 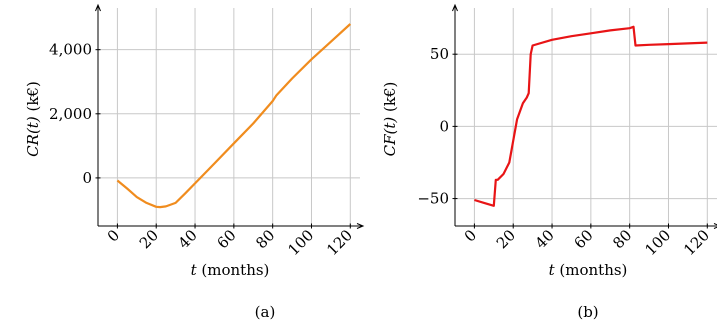 What do you see at coordinates (70, 50) in the screenshot?
I see `y-tick-label: 4,000` at bounding box center [70, 50].